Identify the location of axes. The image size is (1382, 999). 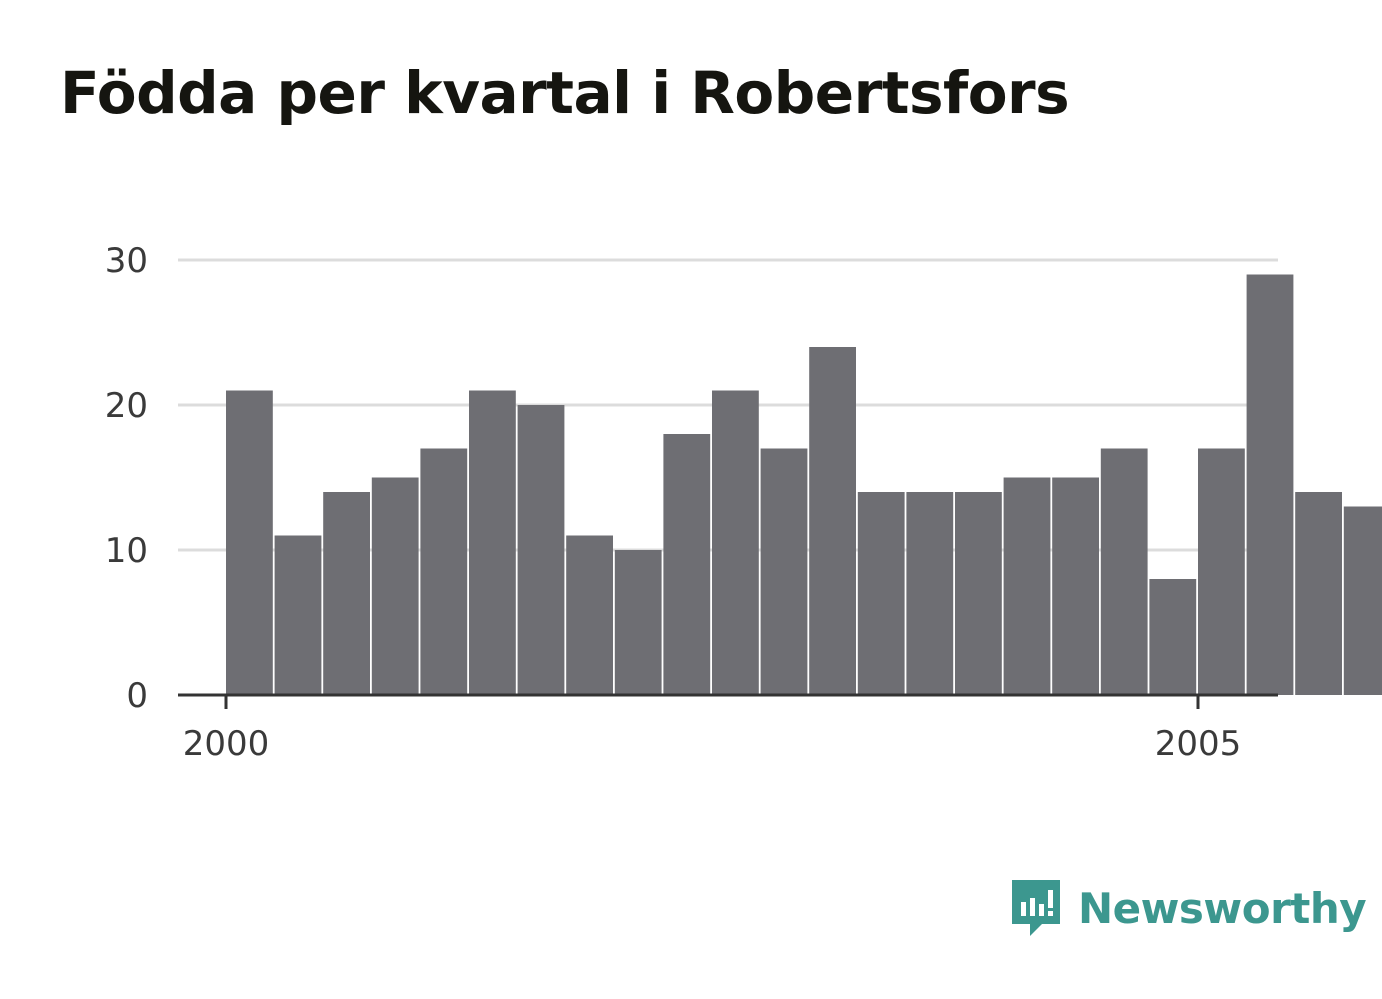
(728, 701).